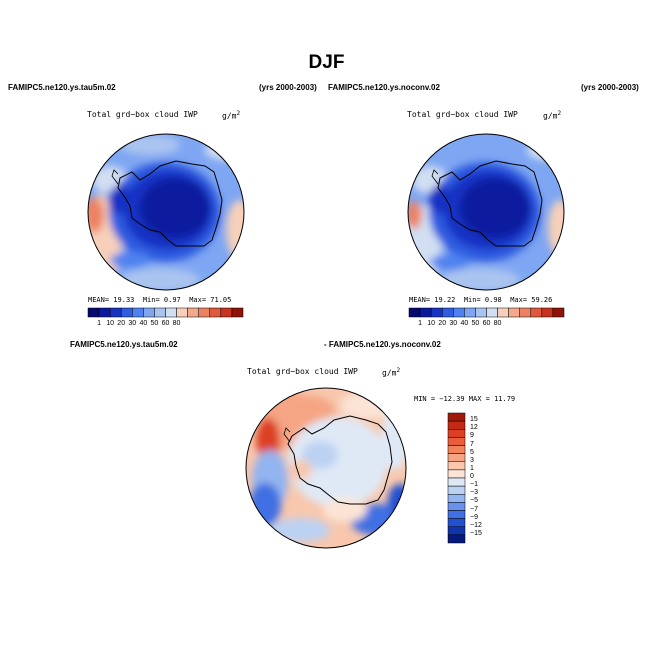  Describe the element at coordinates (476, 533) in the screenshot. I see `diff-colorbar-tick-label: −15` at that location.